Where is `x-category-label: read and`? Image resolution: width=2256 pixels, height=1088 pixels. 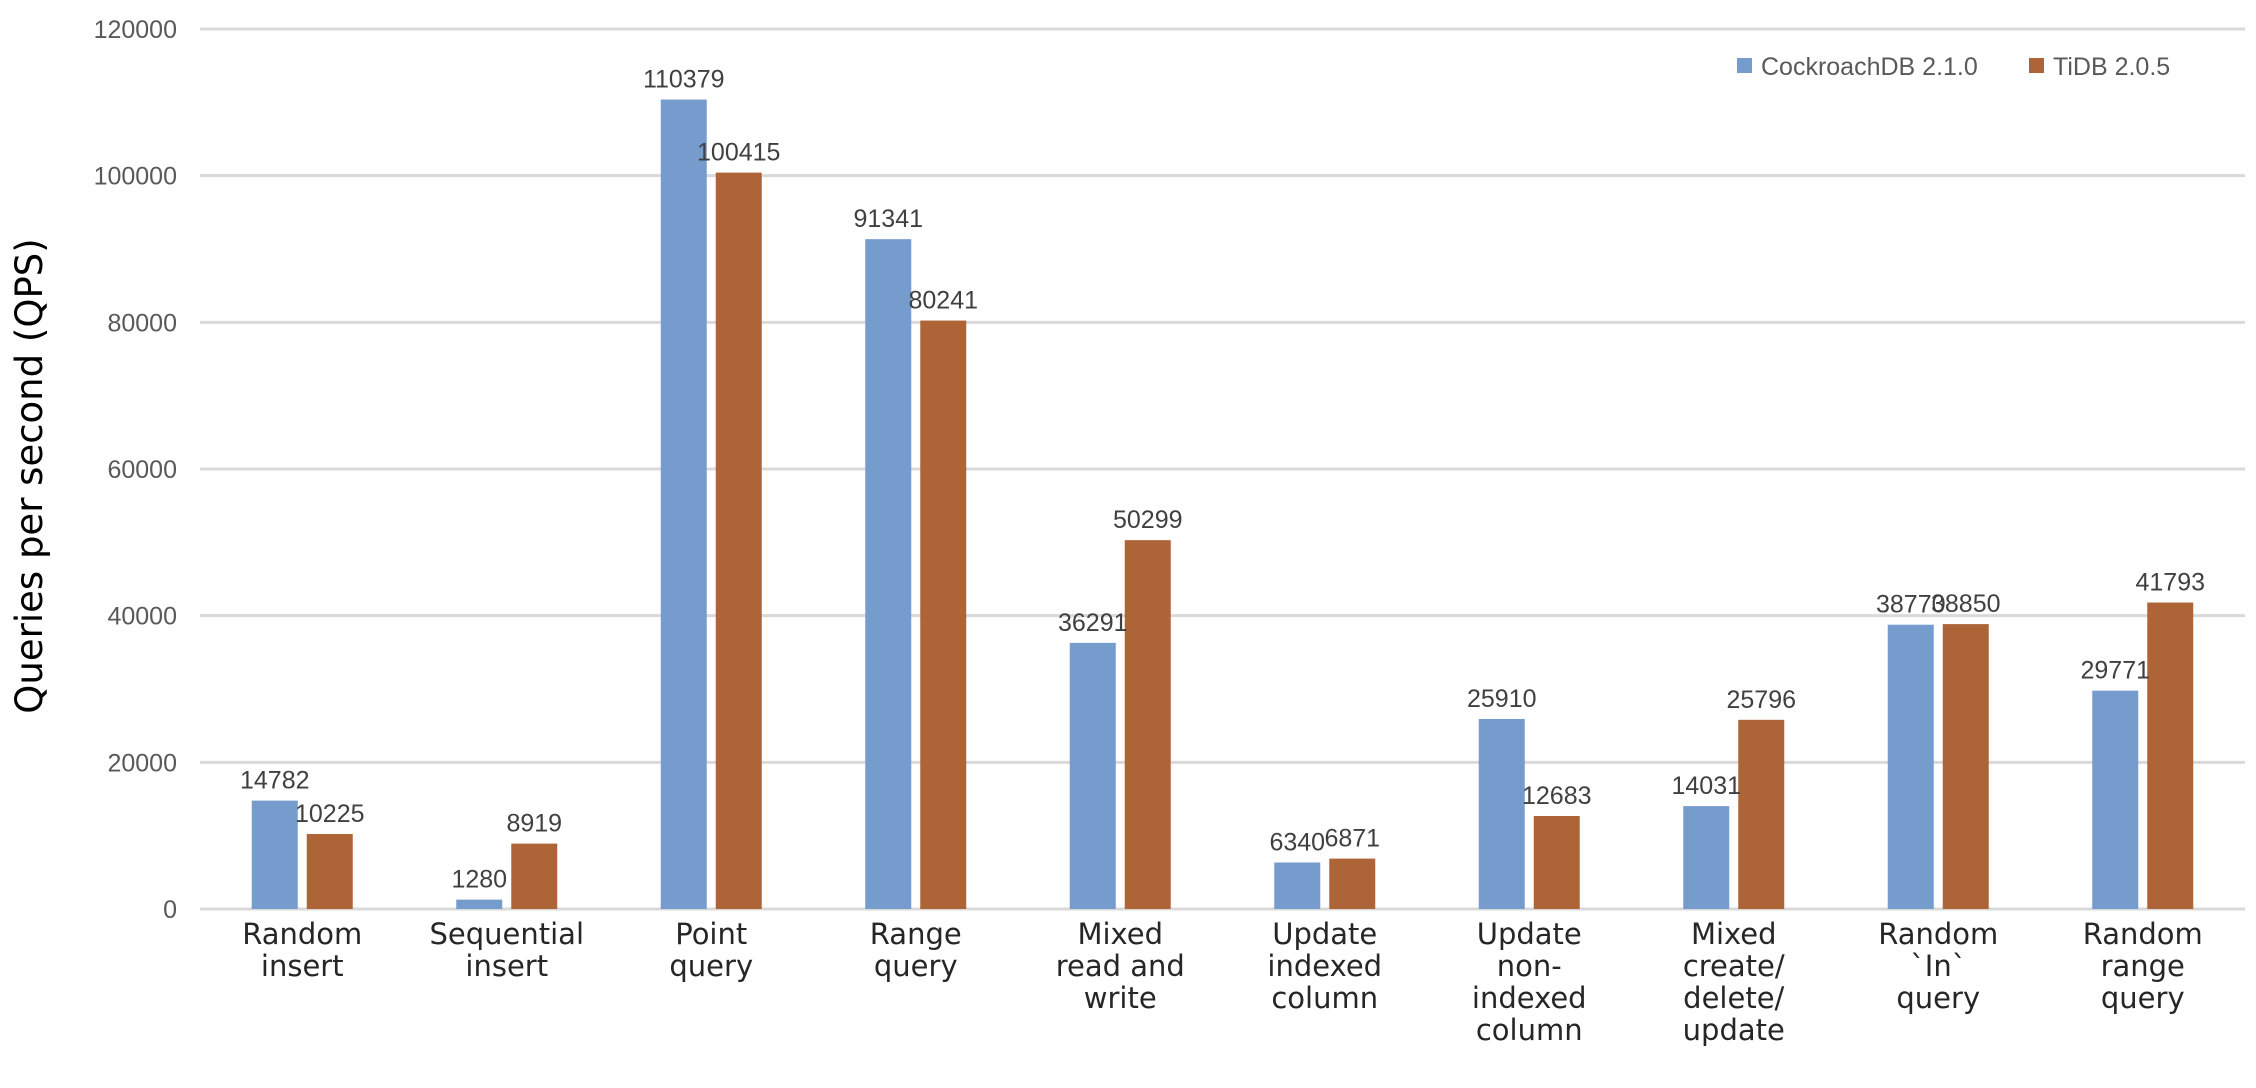
x-category-label: read and is located at coordinates (1120, 966).